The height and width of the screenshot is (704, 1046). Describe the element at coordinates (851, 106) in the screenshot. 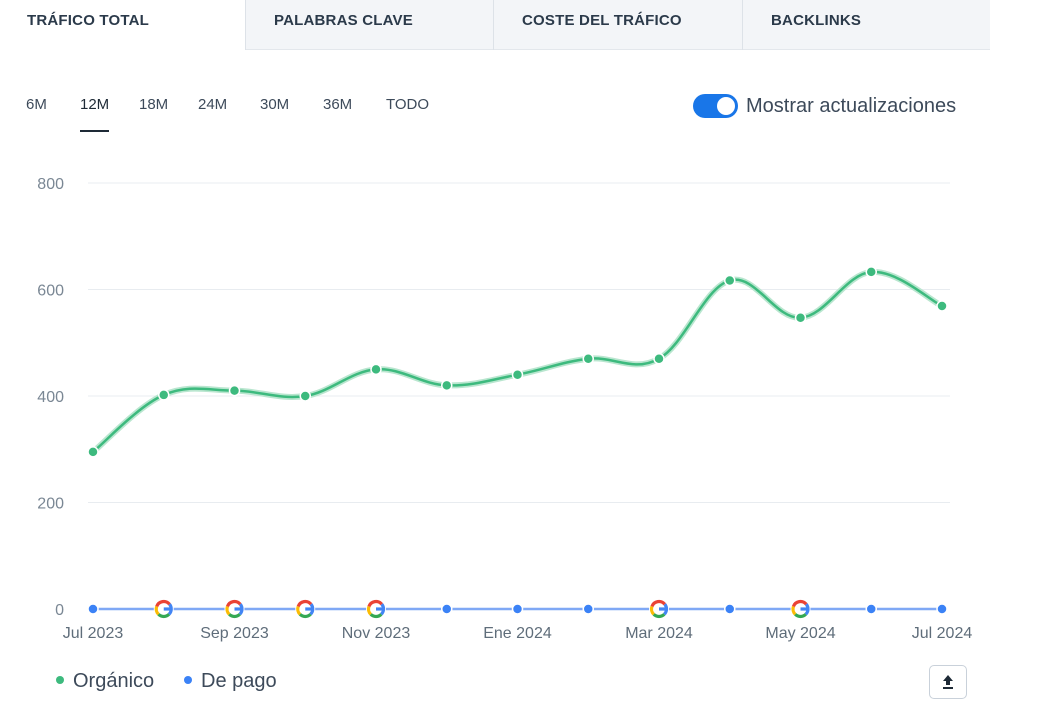

I see `toggle-label: Mostrar actualizaciones` at that location.